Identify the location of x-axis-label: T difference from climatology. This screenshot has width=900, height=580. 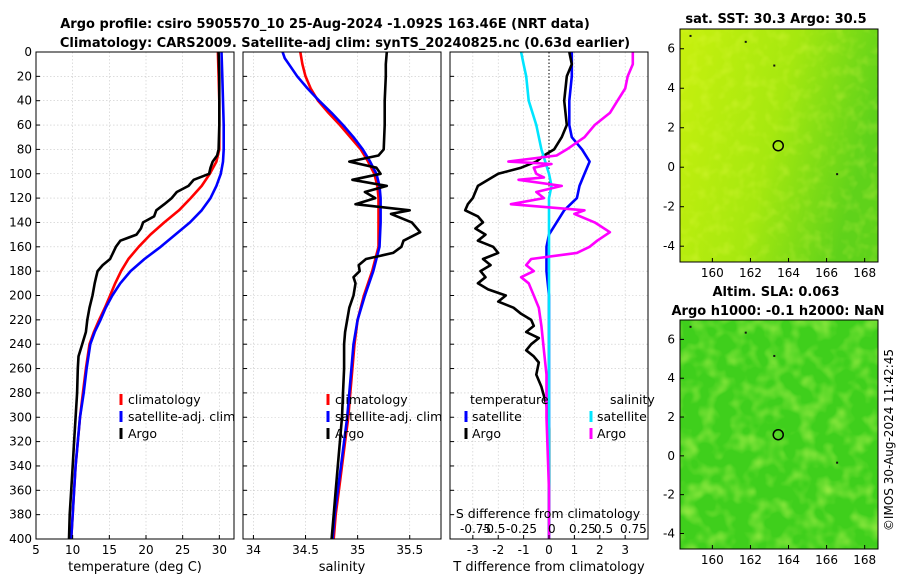
(548, 567).